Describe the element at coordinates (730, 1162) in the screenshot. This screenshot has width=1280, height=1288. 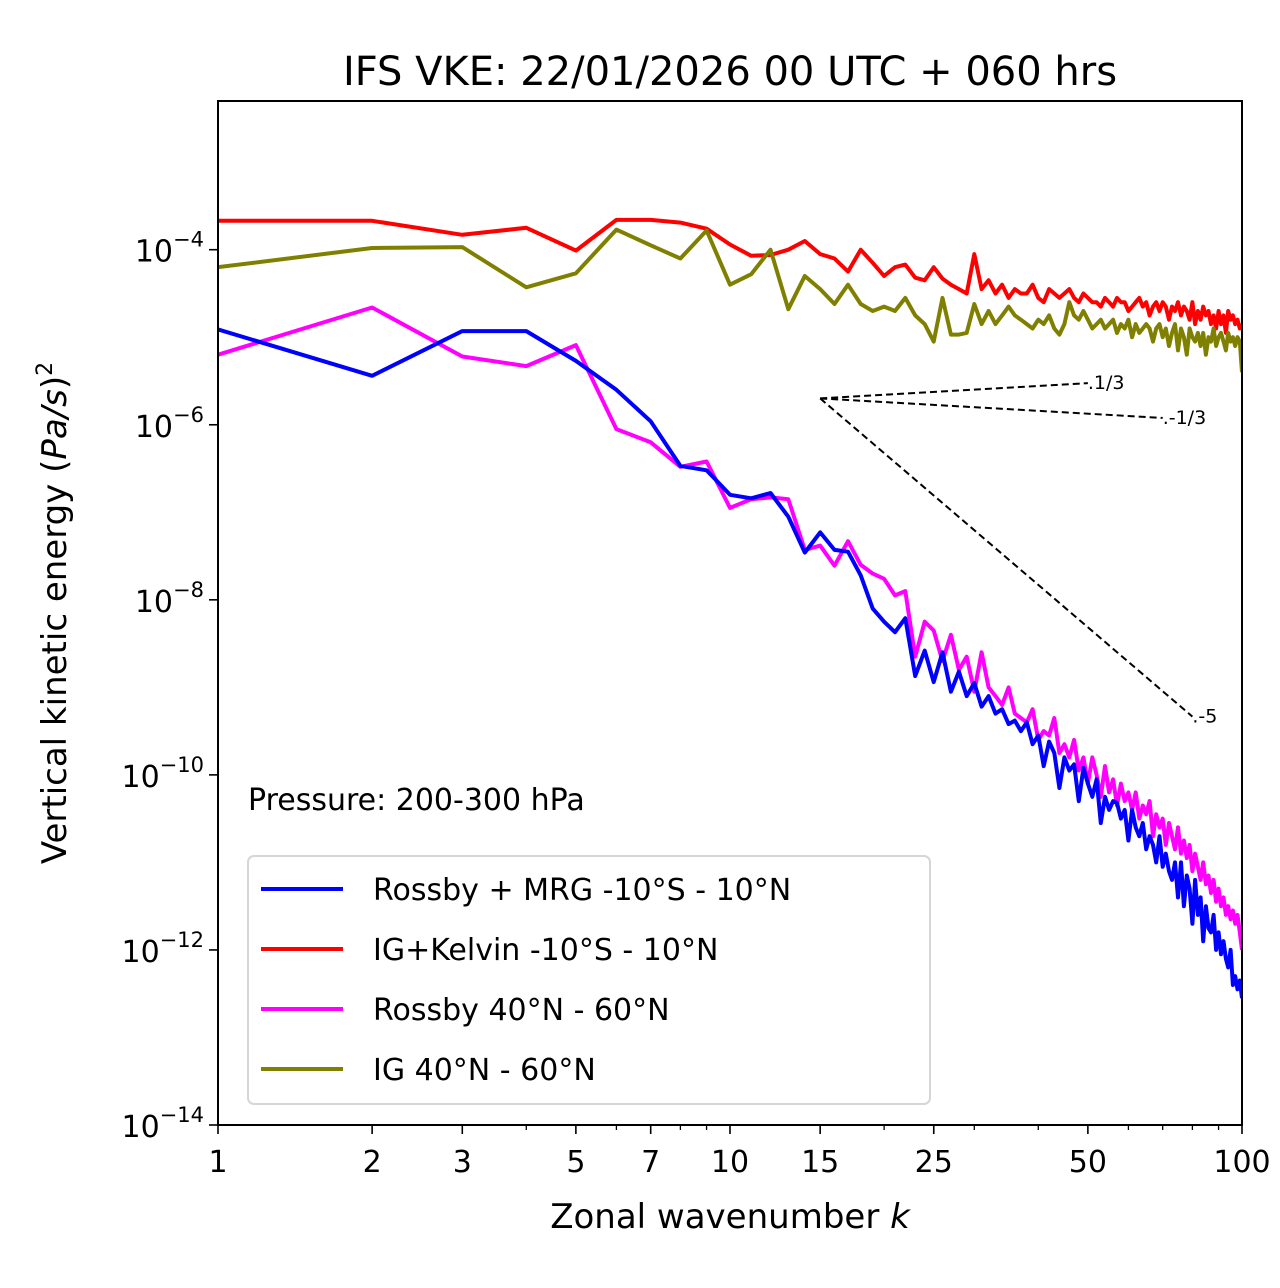
I see `x-tick-label: 10` at that location.